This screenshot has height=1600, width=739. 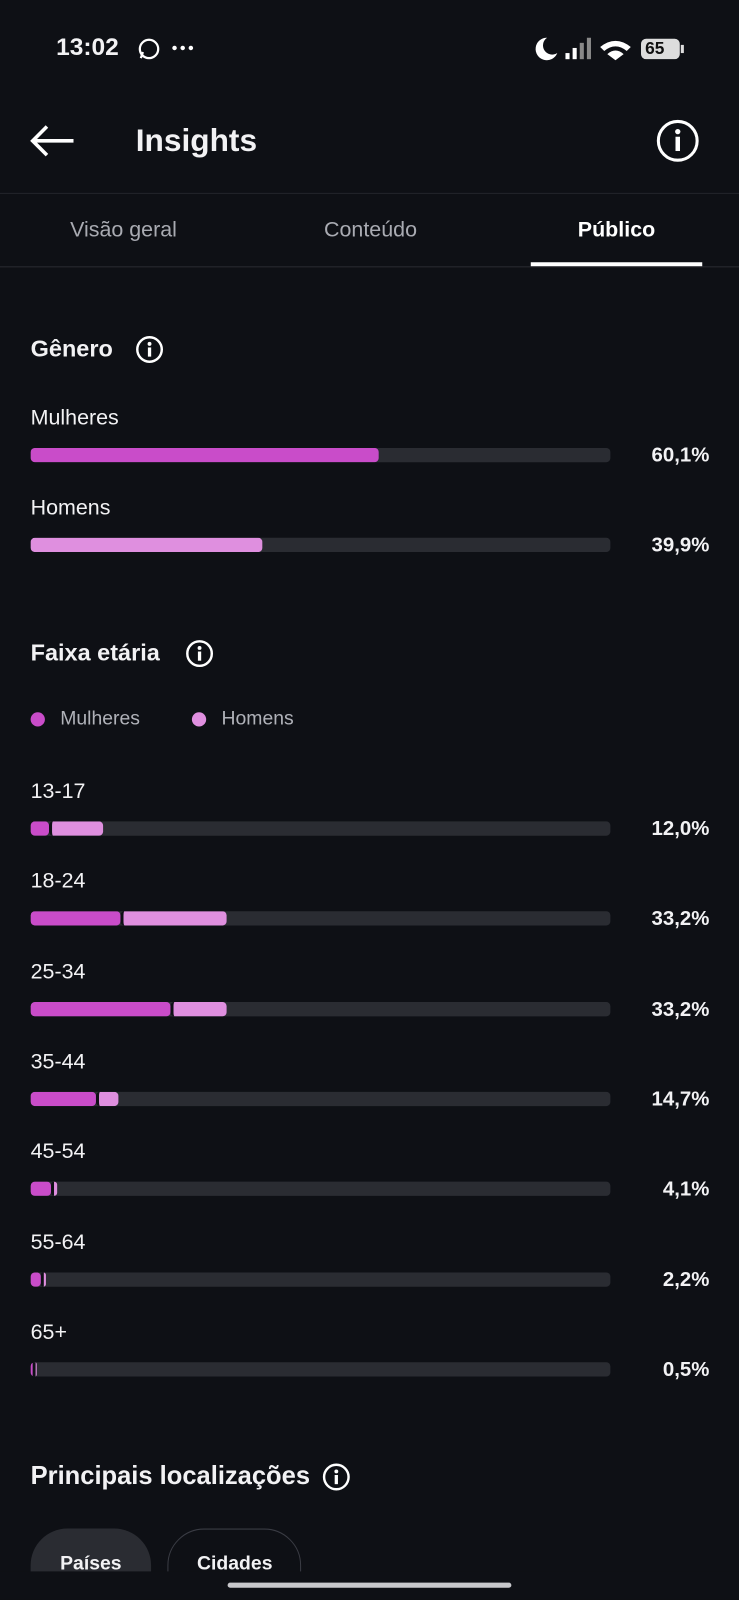 I want to click on section-title: Gênero, so click(x=71, y=348).